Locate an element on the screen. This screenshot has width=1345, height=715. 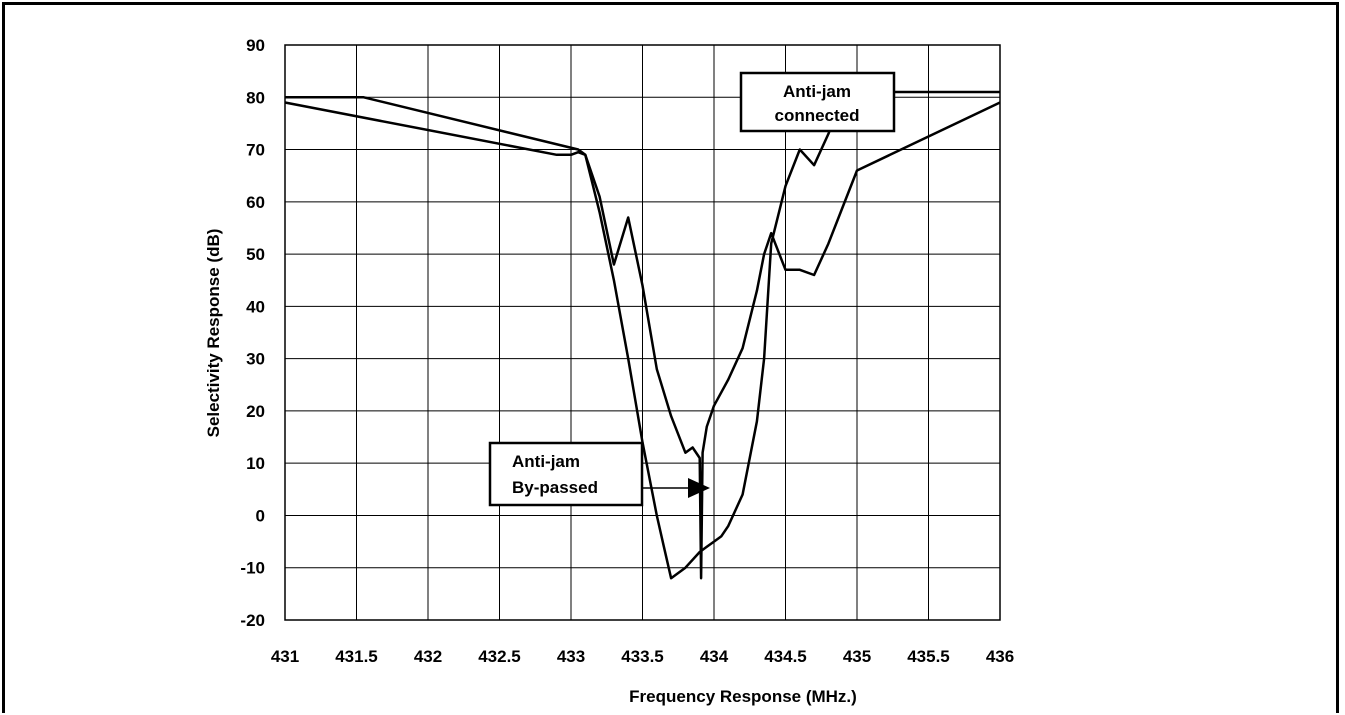
y-tick-label: 60 is located at coordinates (255, 202).